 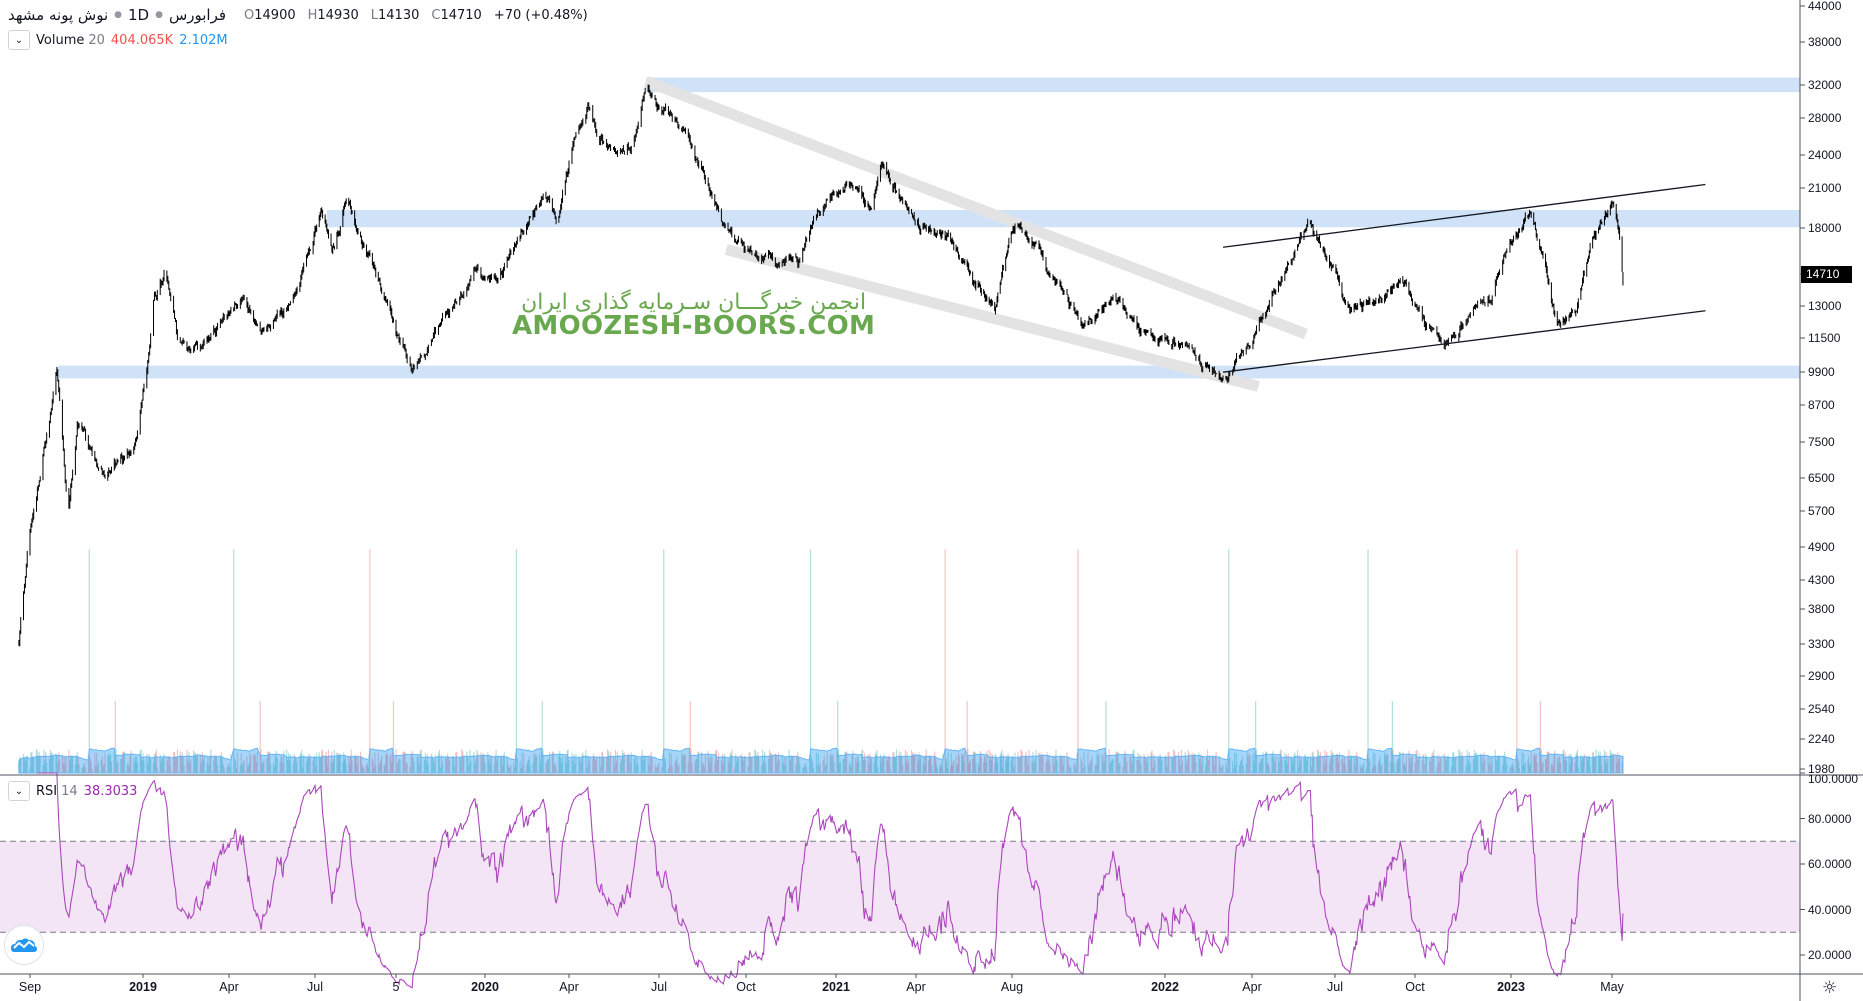 What do you see at coordinates (24, 945) in the screenshot?
I see `tradingview-logo-icon` at bounding box center [24, 945].